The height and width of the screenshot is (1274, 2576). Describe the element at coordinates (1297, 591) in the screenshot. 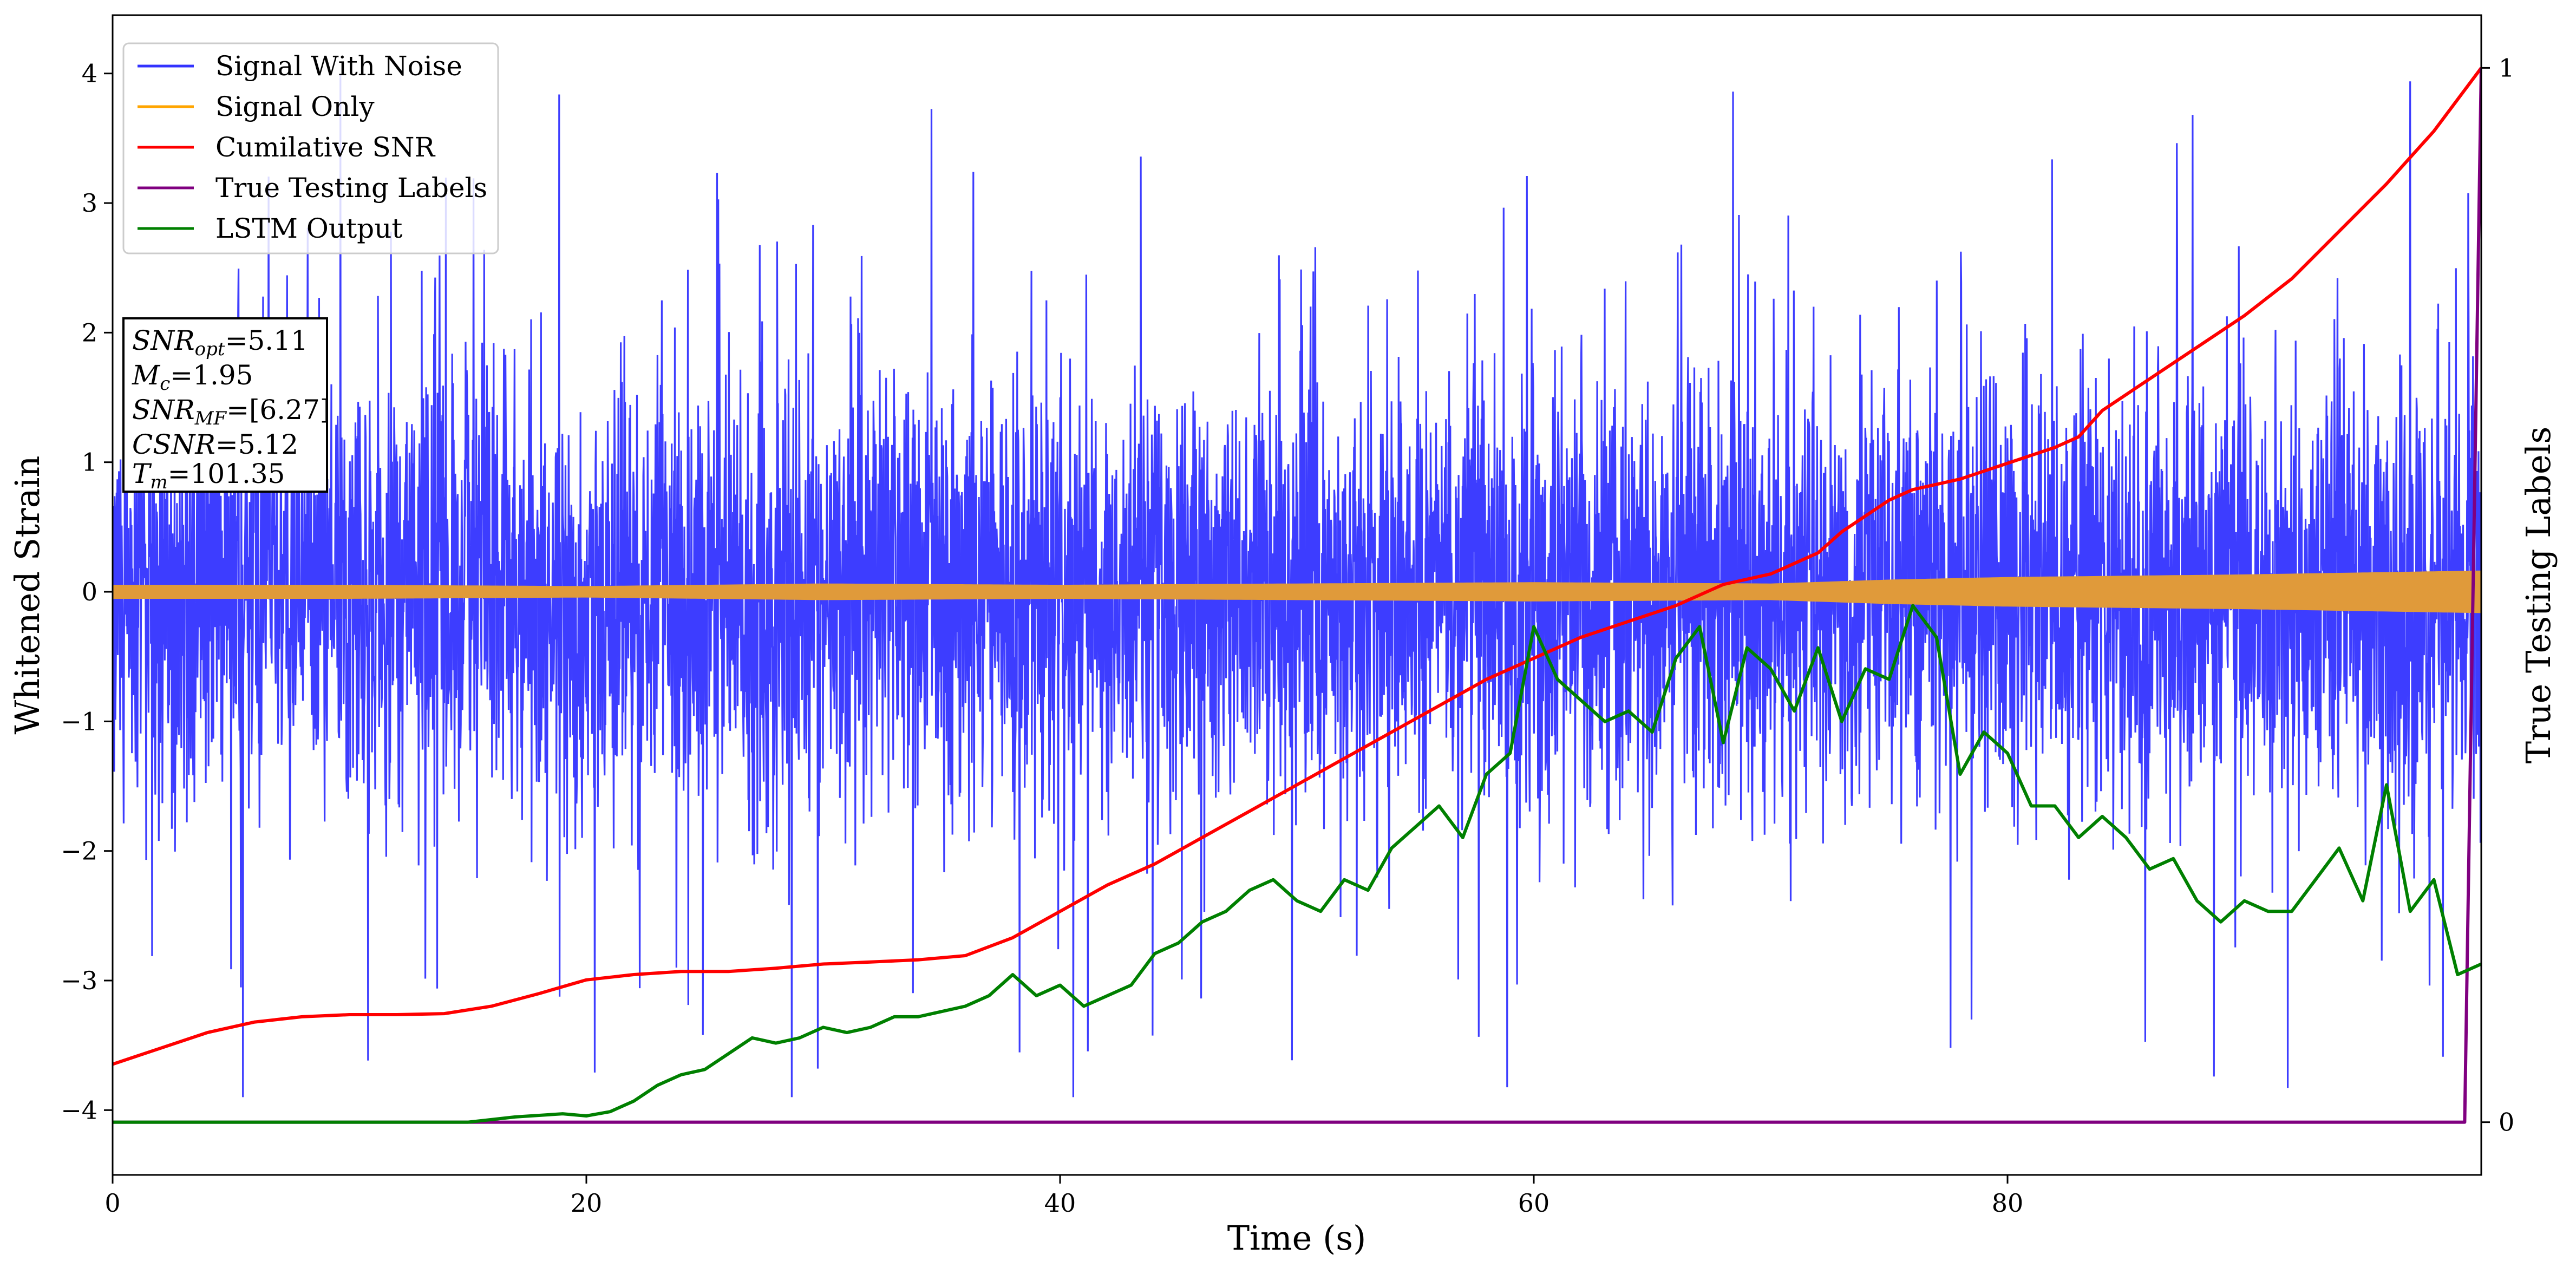

I see `series-signal-only` at that location.